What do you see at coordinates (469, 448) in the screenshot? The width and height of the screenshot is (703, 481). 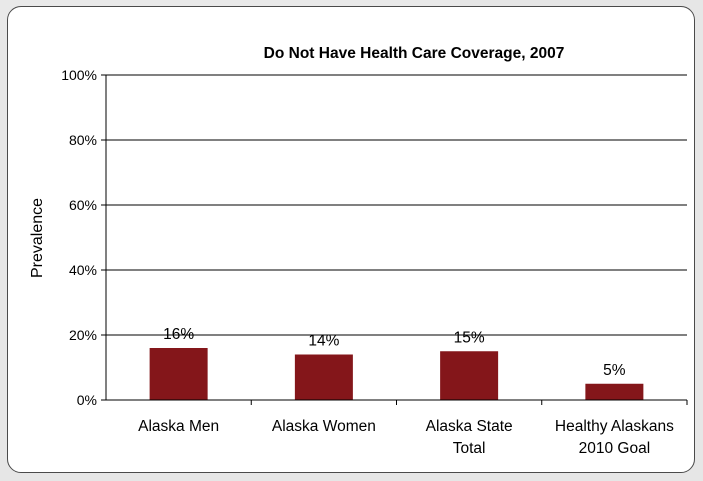 I see `x-tick-label-line: Total` at bounding box center [469, 448].